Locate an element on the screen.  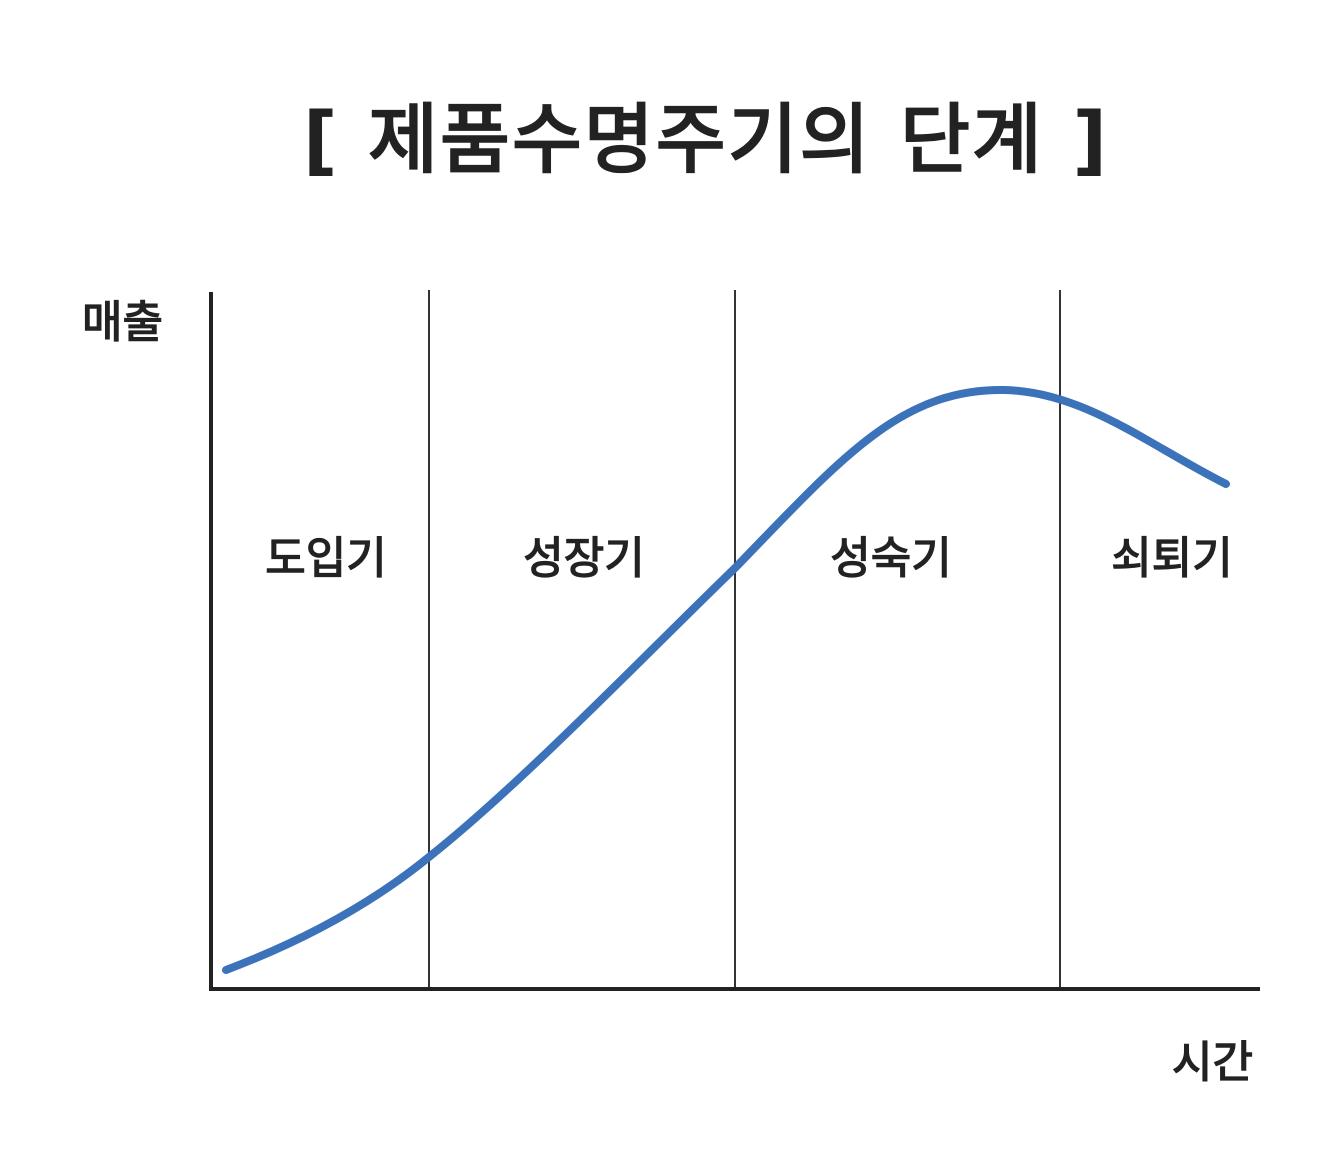
diagram-title: [ 제품수명주기의 단계 ] is located at coordinates (706, 139).